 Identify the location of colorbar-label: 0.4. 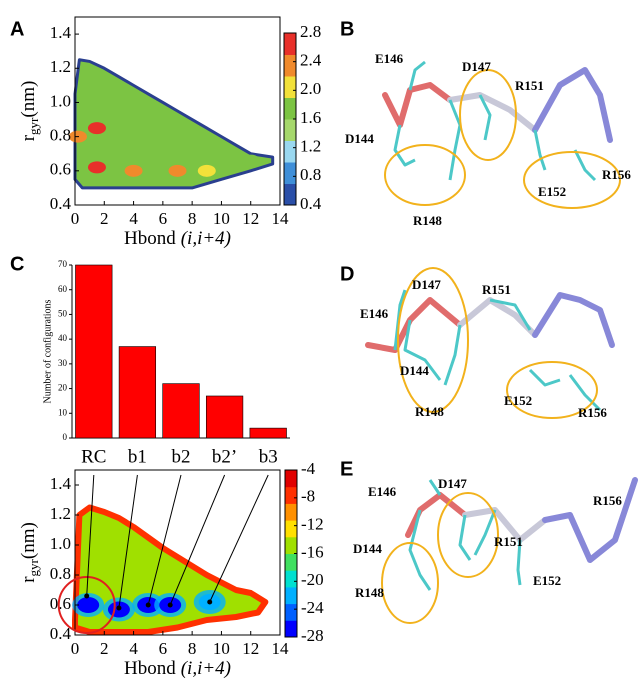
(311, 203).